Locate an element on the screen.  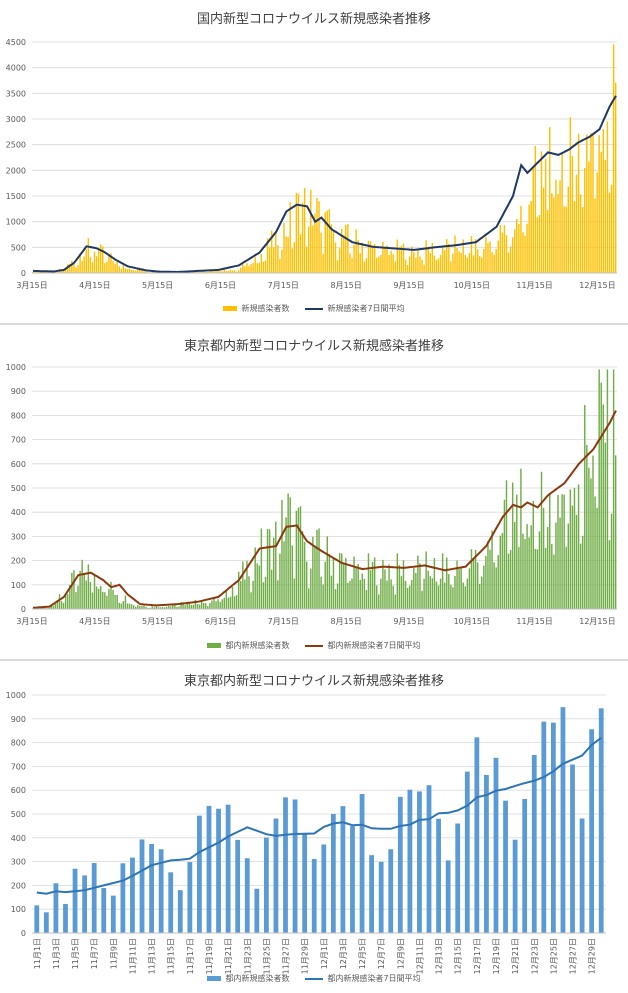
x-tick-label: 9月15日 is located at coordinates (408, 285).